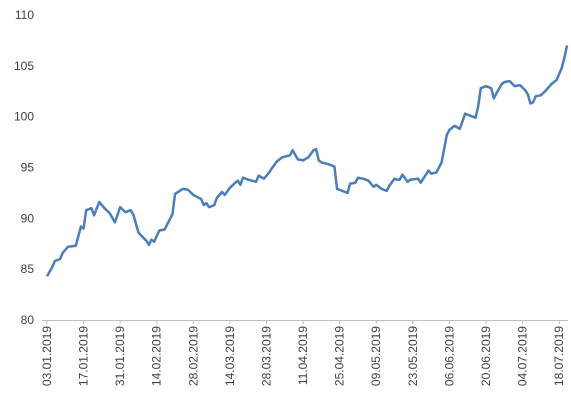 The image size is (571, 416). I want to click on x-tick-label: 25.04.2019, so click(340, 356).